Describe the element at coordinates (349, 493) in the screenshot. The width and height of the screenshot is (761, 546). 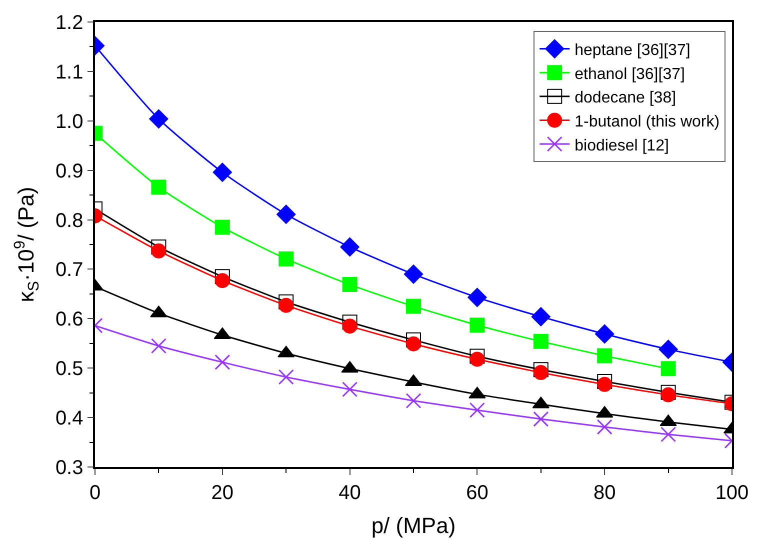
I see `x-tick-label: 40` at that location.